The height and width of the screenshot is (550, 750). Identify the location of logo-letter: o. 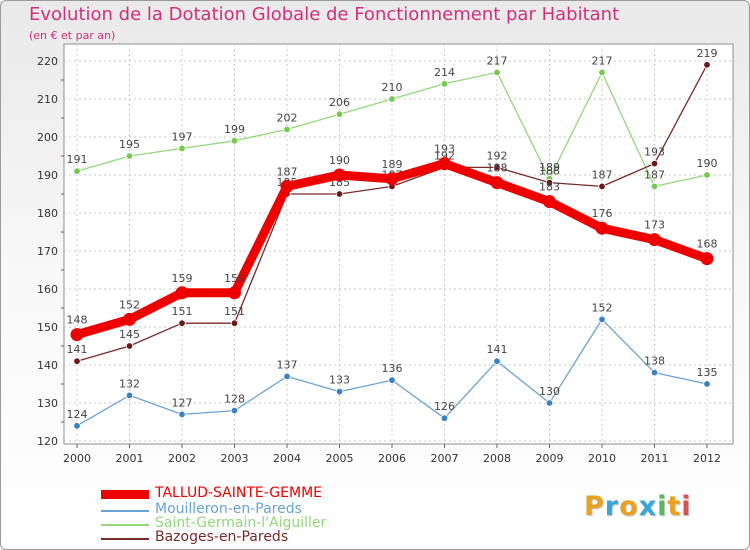
(629, 506).